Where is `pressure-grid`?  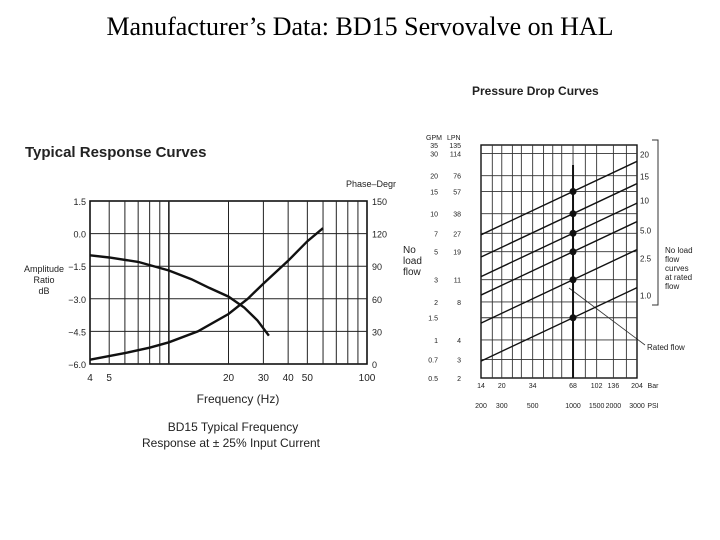
pressure-grid is located at coordinates (559, 261).